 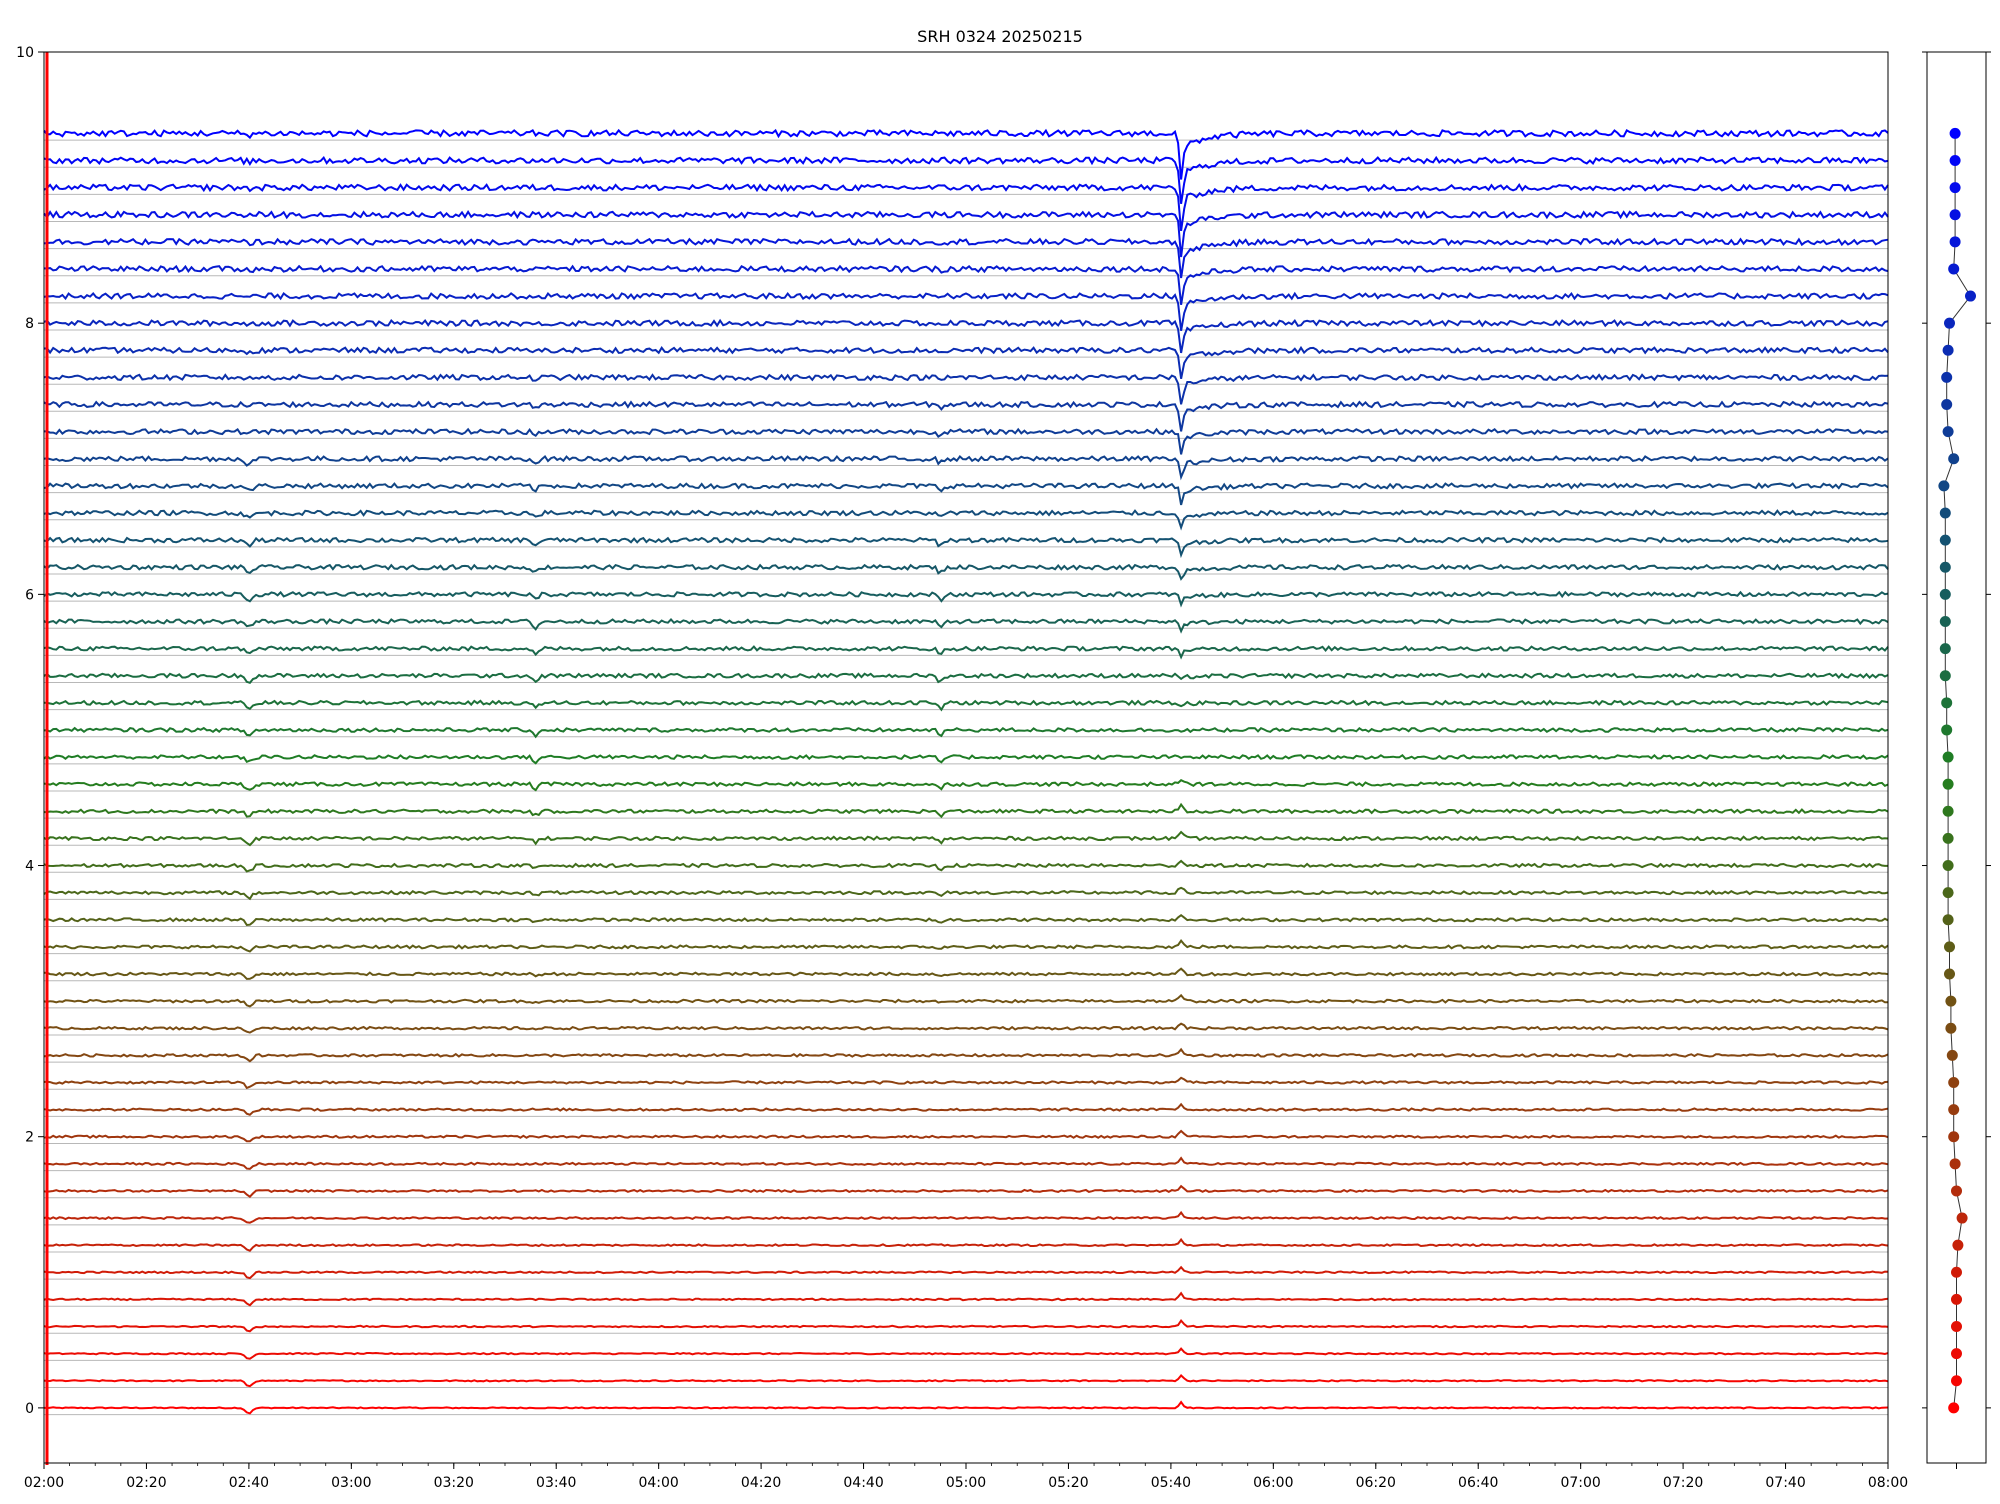 What do you see at coordinates (556, 1483) in the screenshot?
I see `x-tick-label: 03:40` at bounding box center [556, 1483].